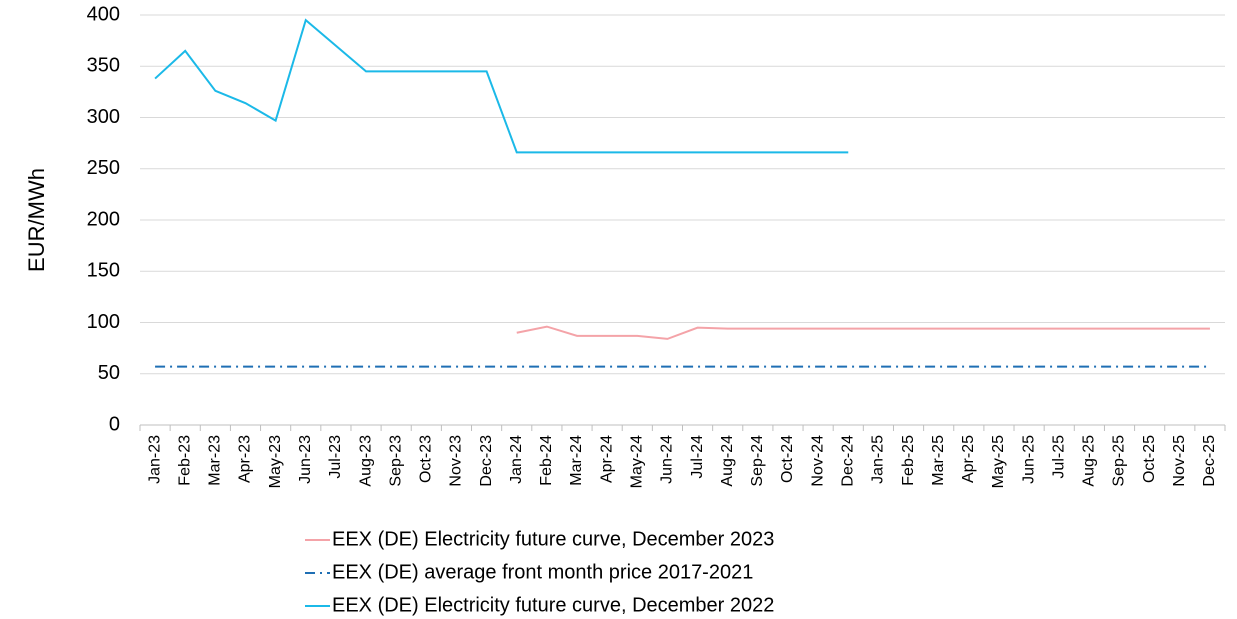 The image size is (1237, 619). What do you see at coordinates (938, 460) in the screenshot?
I see `x-tick-label: Mar-25` at bounding box center [938, 460].